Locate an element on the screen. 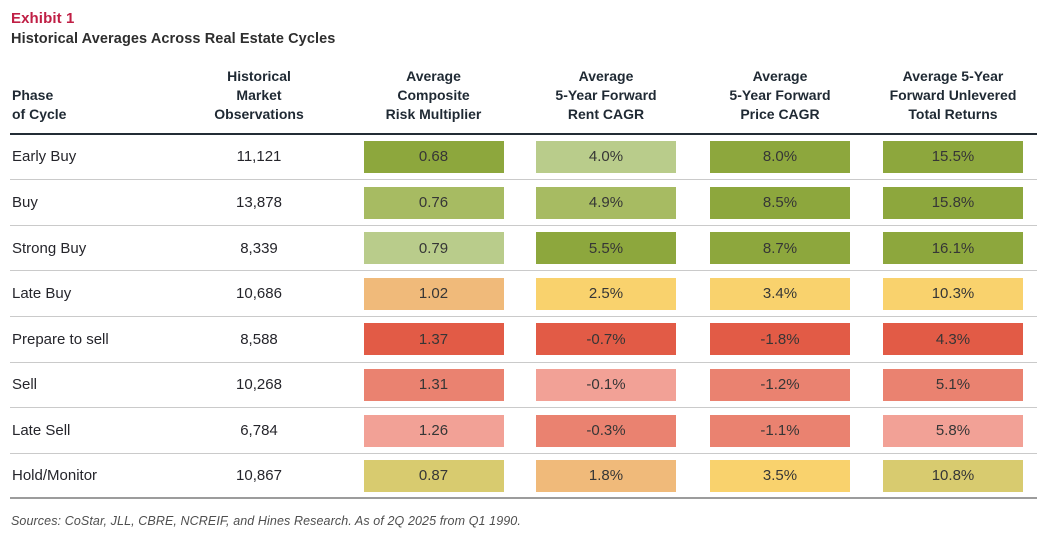 The width and height of the screenshot is (1064, 555). heatmap-cell-risk: 1.26 is located at coordinates (433, 430).